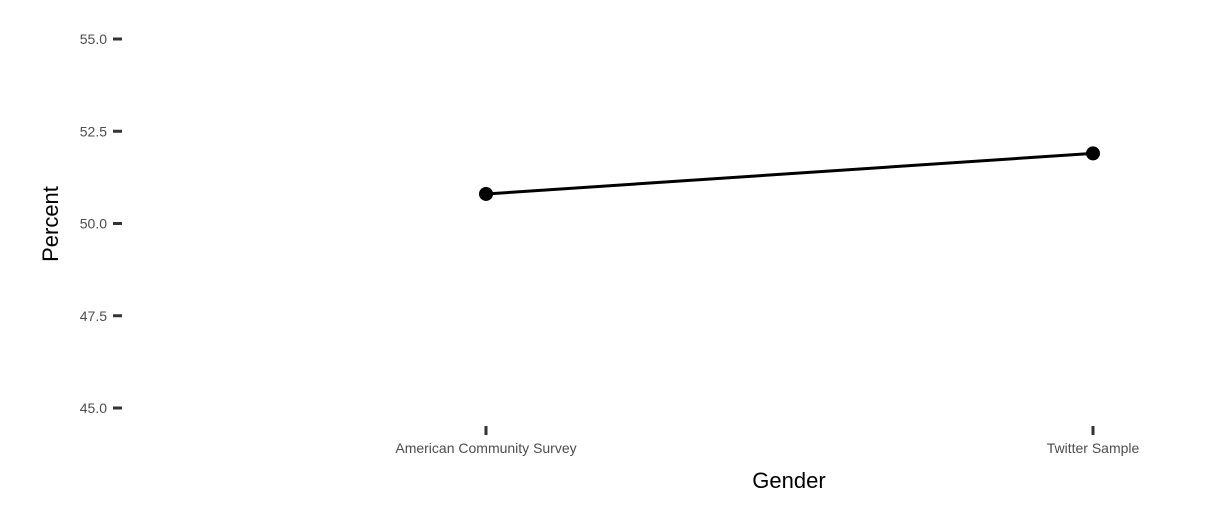  I want to click on y-tick-label: 50.0, so click(93, 224).